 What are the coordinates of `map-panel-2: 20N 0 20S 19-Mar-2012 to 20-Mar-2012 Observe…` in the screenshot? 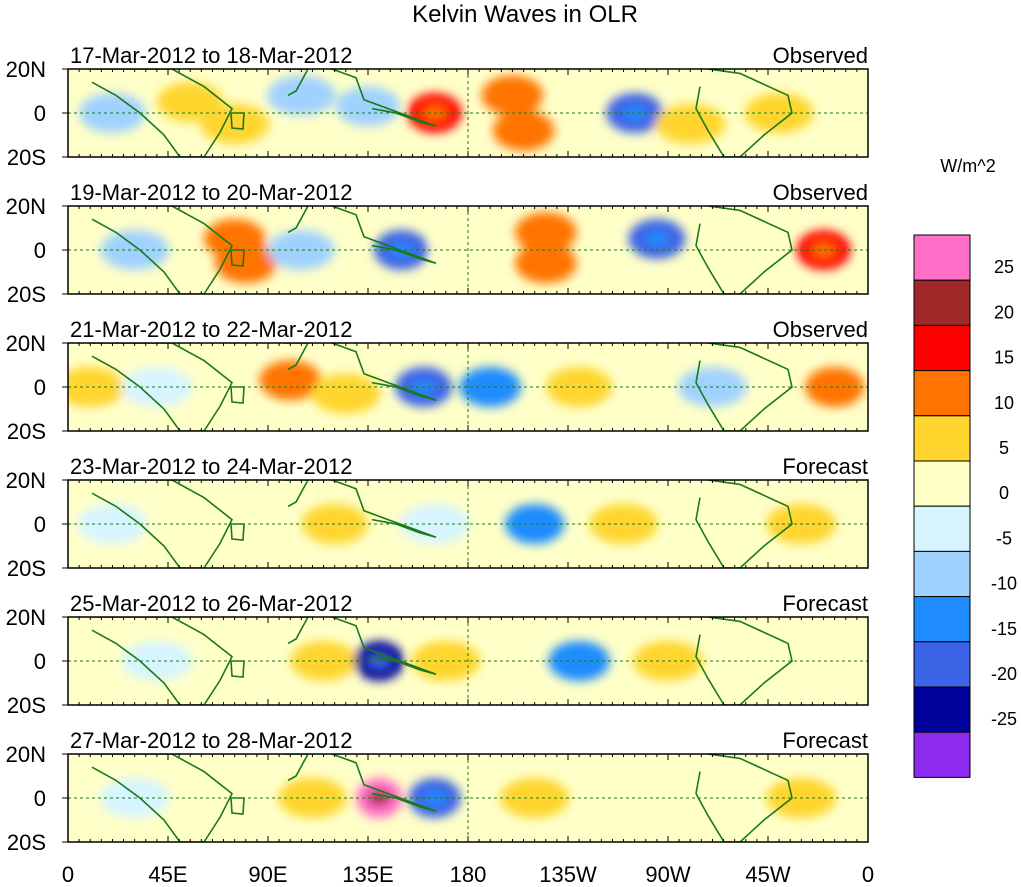 It's located at (437, 243).